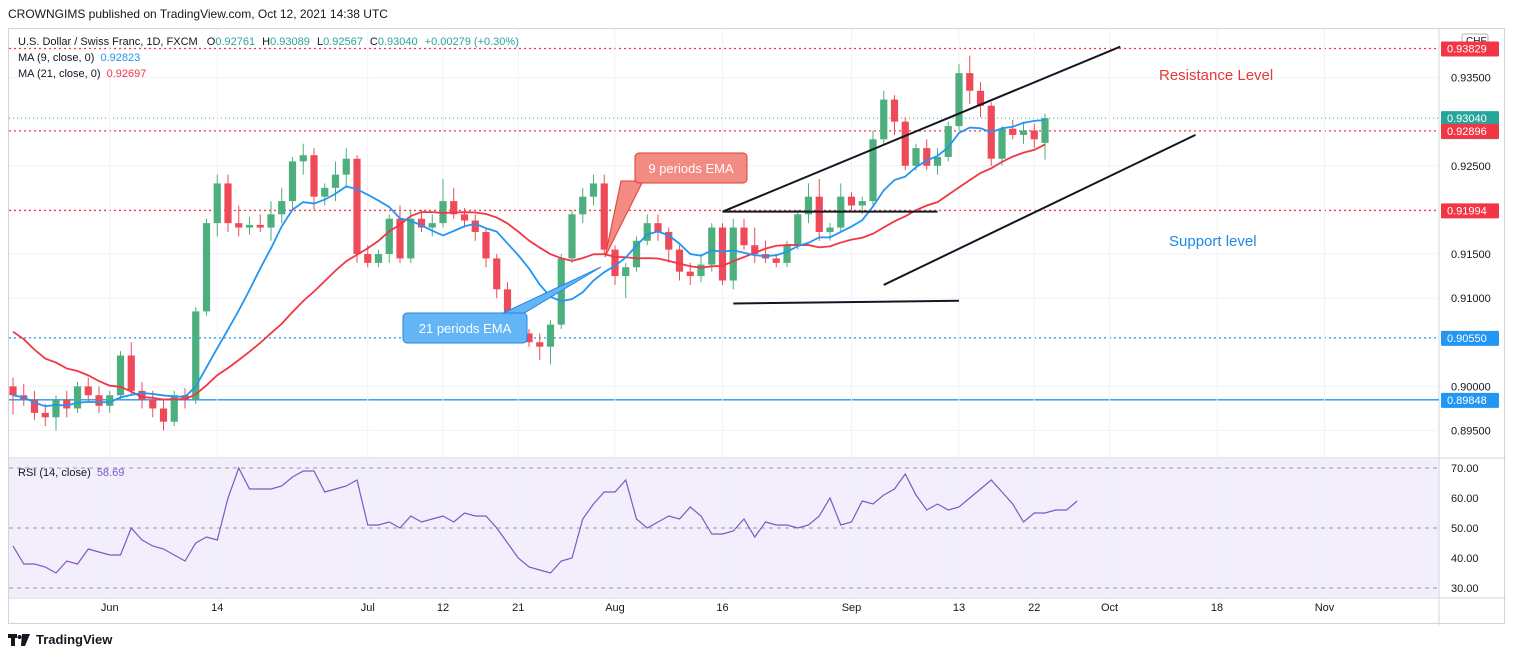  What do you see at coordinates (1465, 589) in the screenshot?
I see `rsi-tick-label: 30.00` at bounding box center [1465, 589].